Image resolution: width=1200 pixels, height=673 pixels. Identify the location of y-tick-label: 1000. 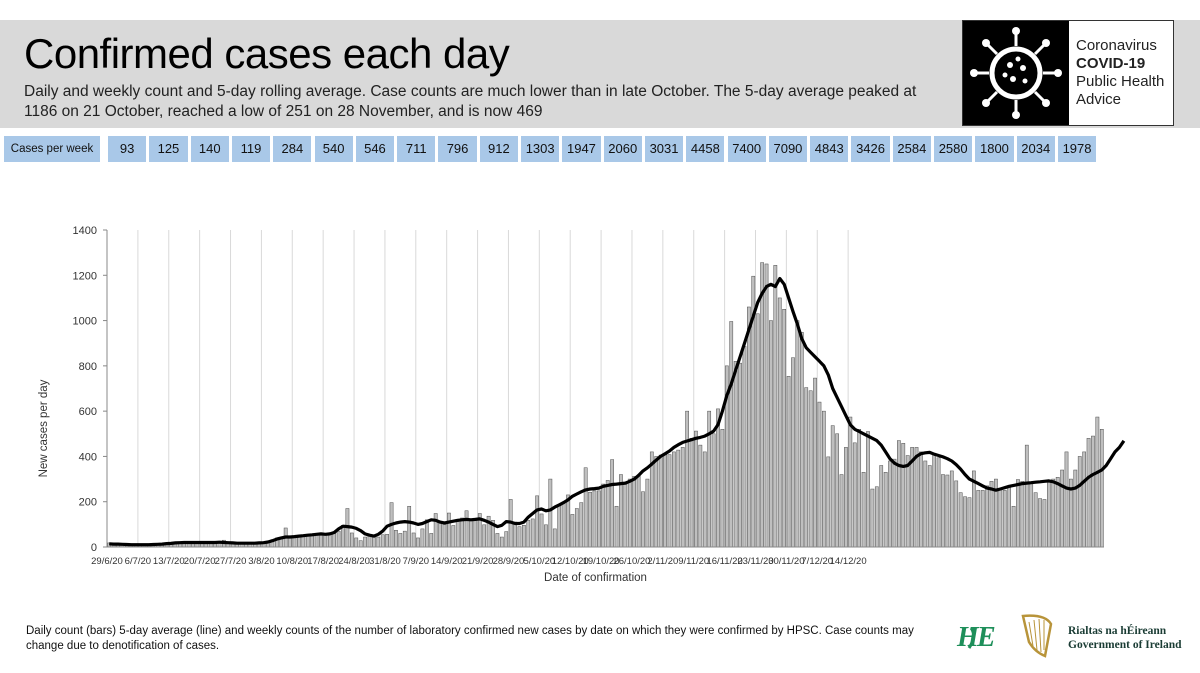
(85, 322).